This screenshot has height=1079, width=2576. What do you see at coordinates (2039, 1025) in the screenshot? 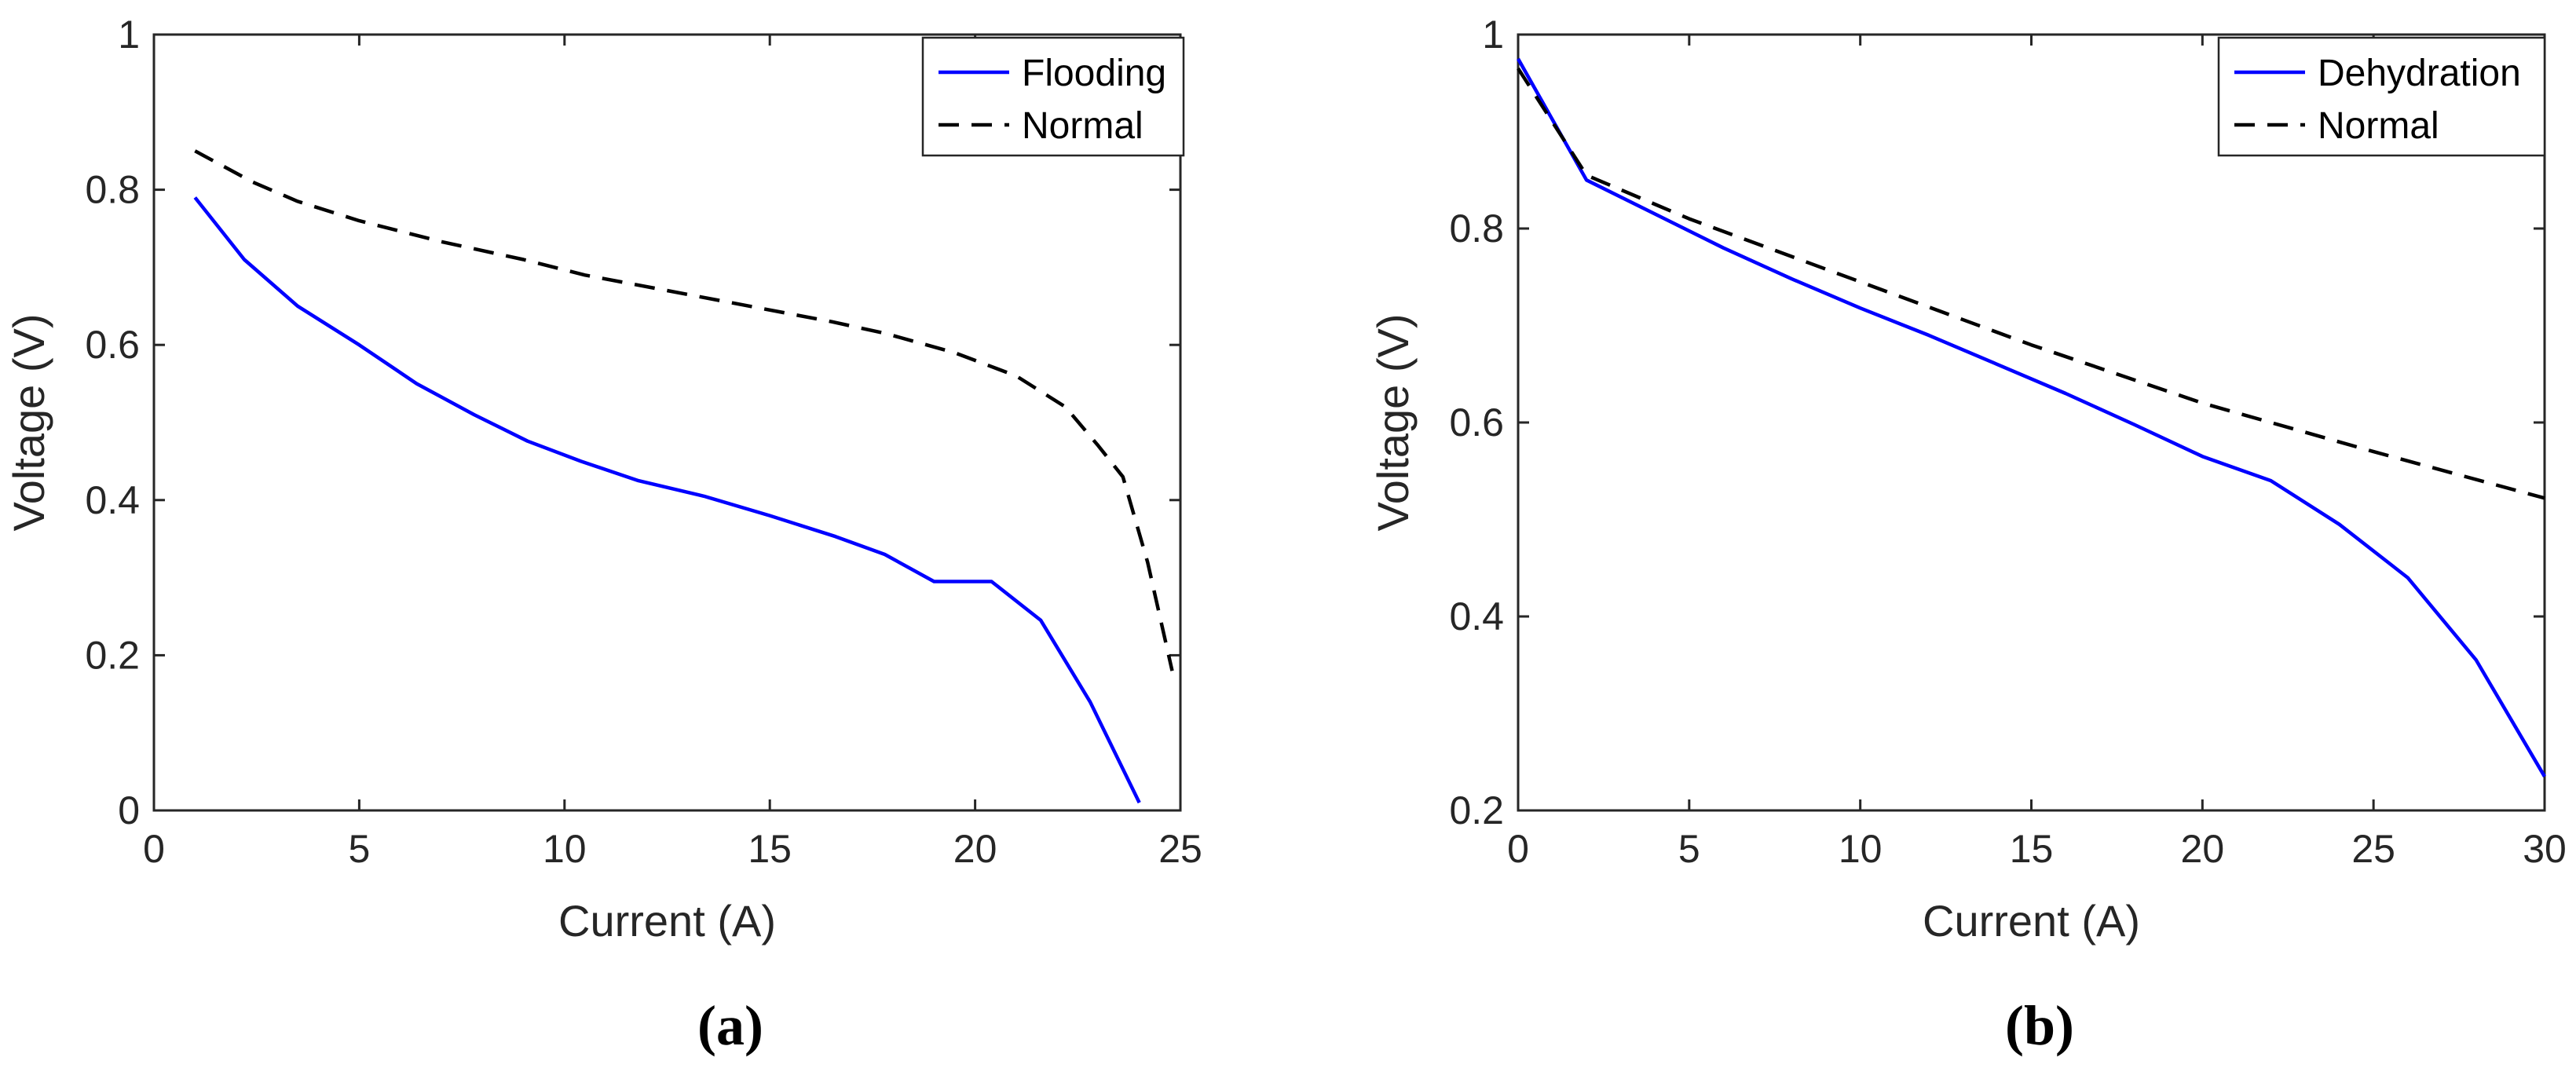
I see `panel-label: (b)` at bounding box center [2039, 1025].